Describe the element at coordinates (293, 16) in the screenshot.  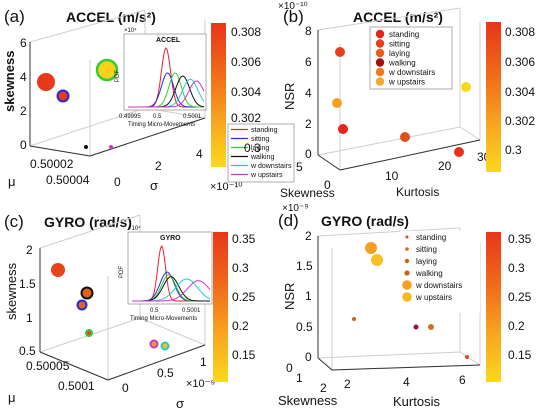
I see `panel-b-letter: (b)` at that location.